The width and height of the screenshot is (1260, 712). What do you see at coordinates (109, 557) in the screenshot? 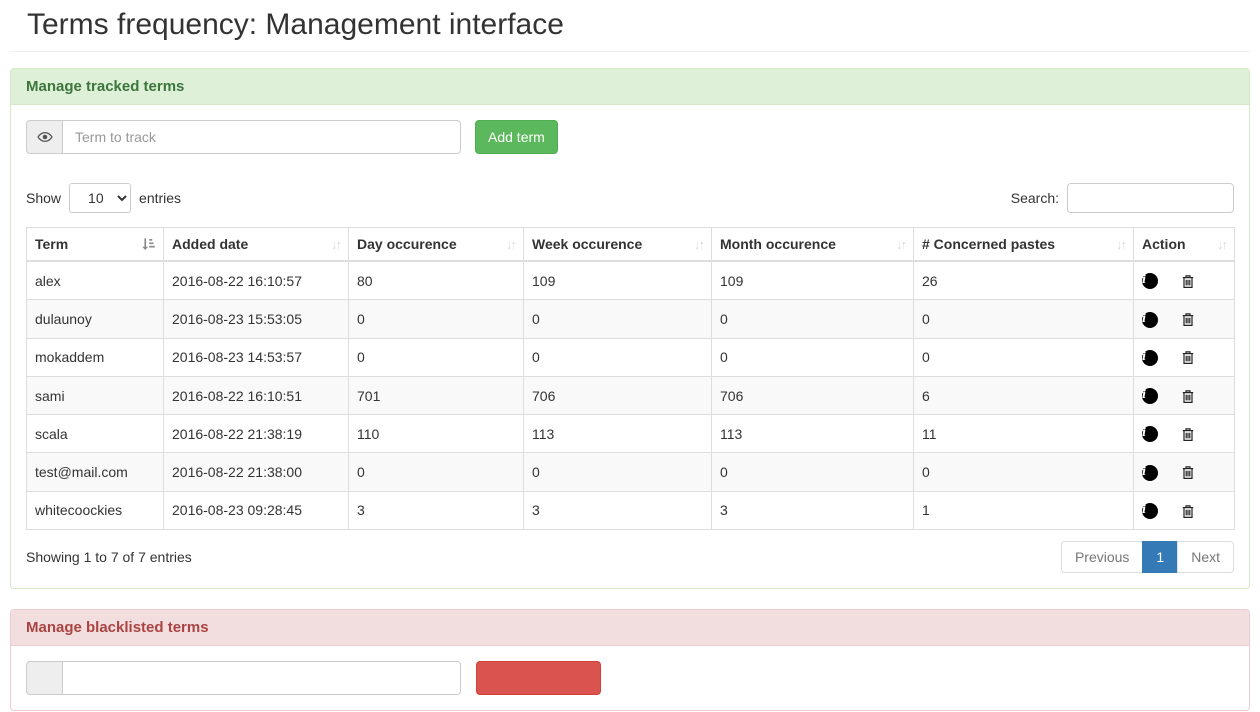
I see `table-info-text: Showing 1 to 7 of 7 entries` at bounding box center [109, 557].